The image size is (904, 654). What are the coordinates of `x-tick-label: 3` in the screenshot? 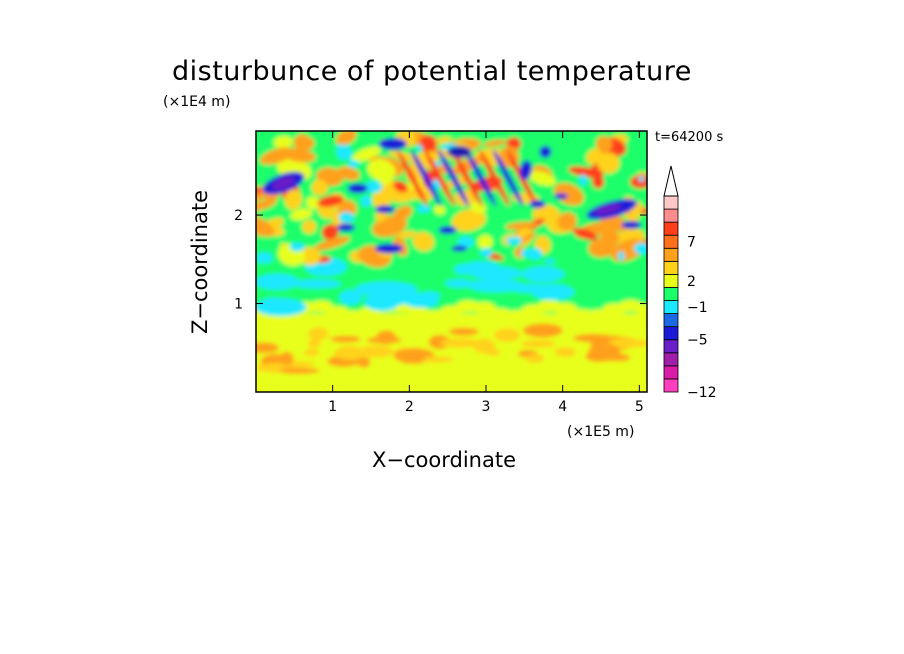 It's located at (486, 407).